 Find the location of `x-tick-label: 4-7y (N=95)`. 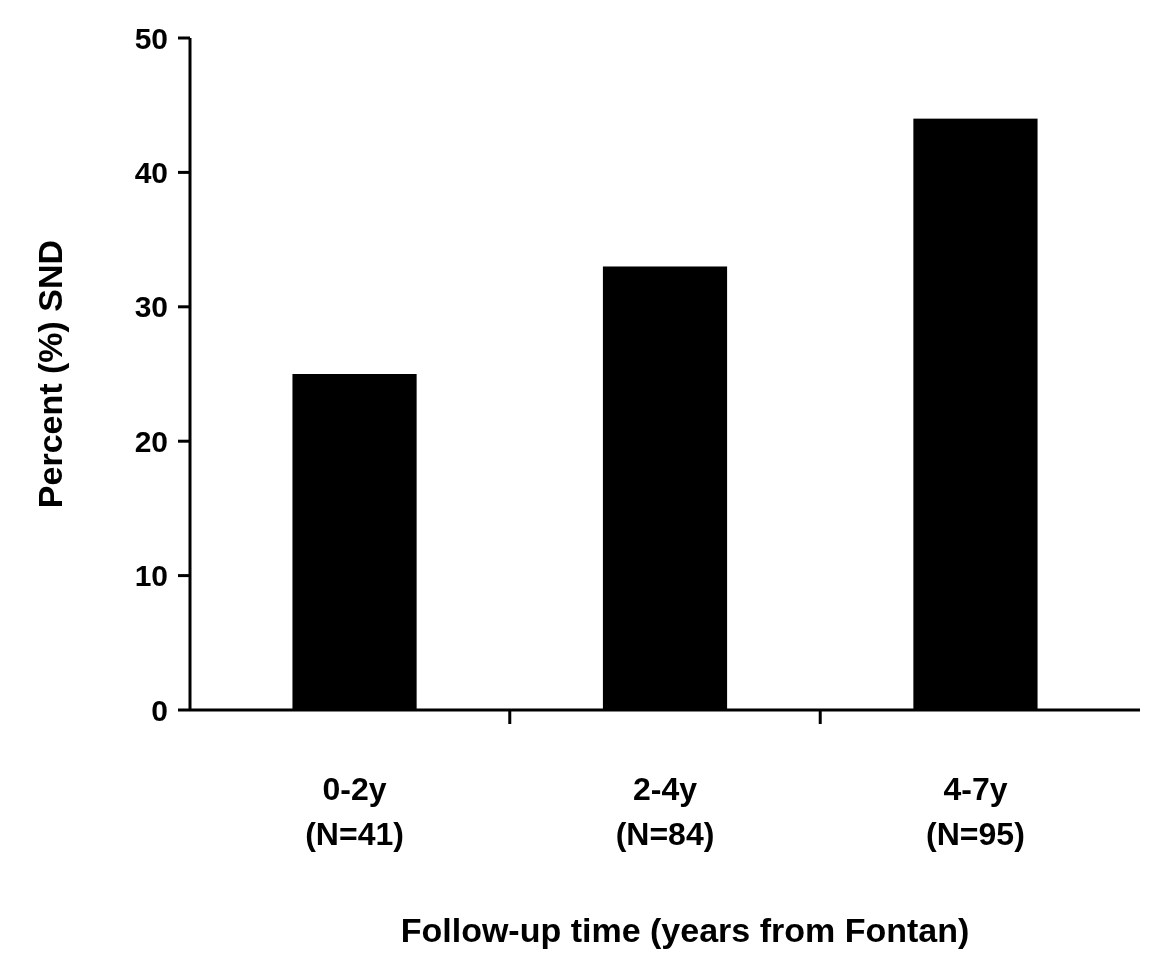

x-tick-label: 4-7y (N=95) is located at coordinates (975, 811).